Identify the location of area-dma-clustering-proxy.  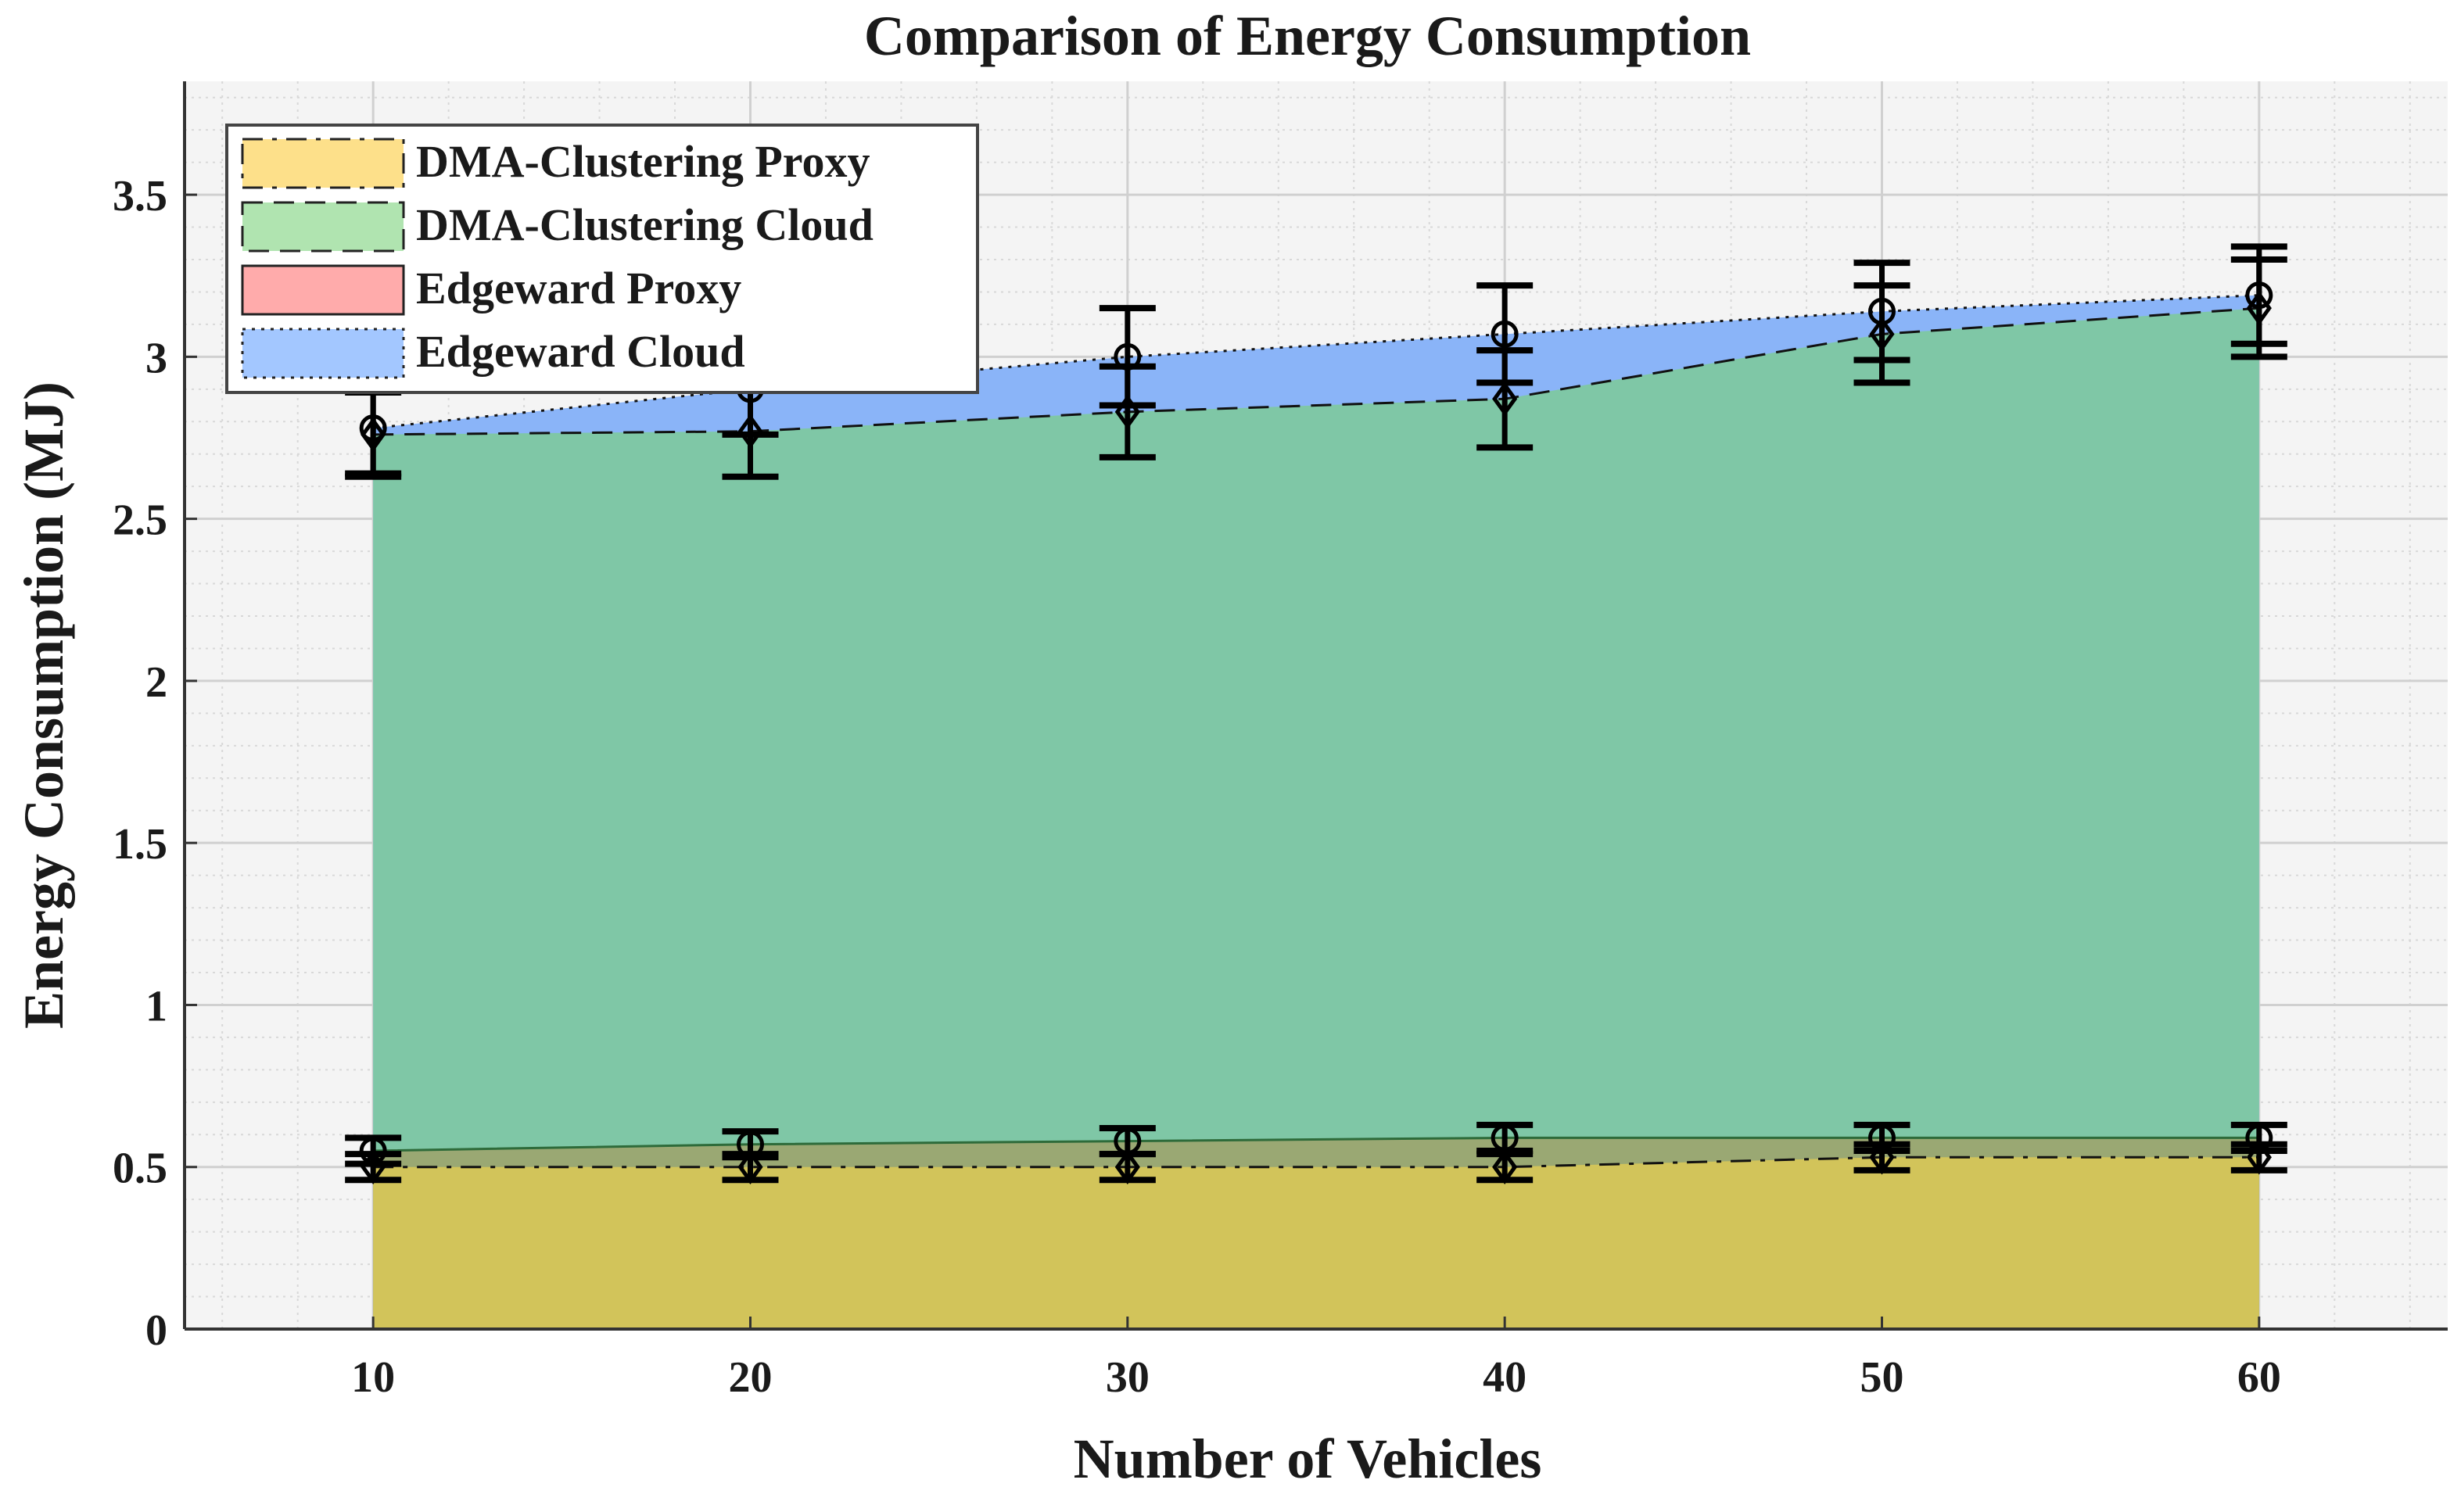
(1316, 1243).